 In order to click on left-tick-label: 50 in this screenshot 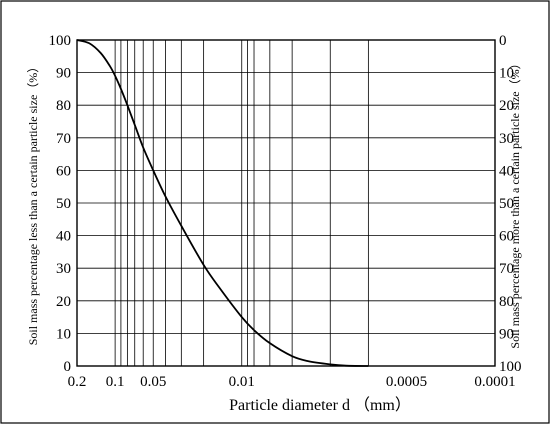, I will do `click(63, 204)`.